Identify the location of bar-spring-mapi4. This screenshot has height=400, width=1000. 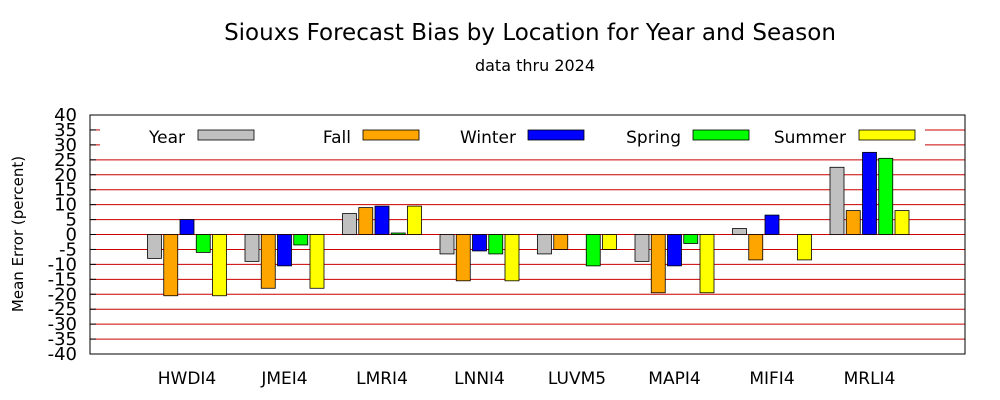
(691, 239).